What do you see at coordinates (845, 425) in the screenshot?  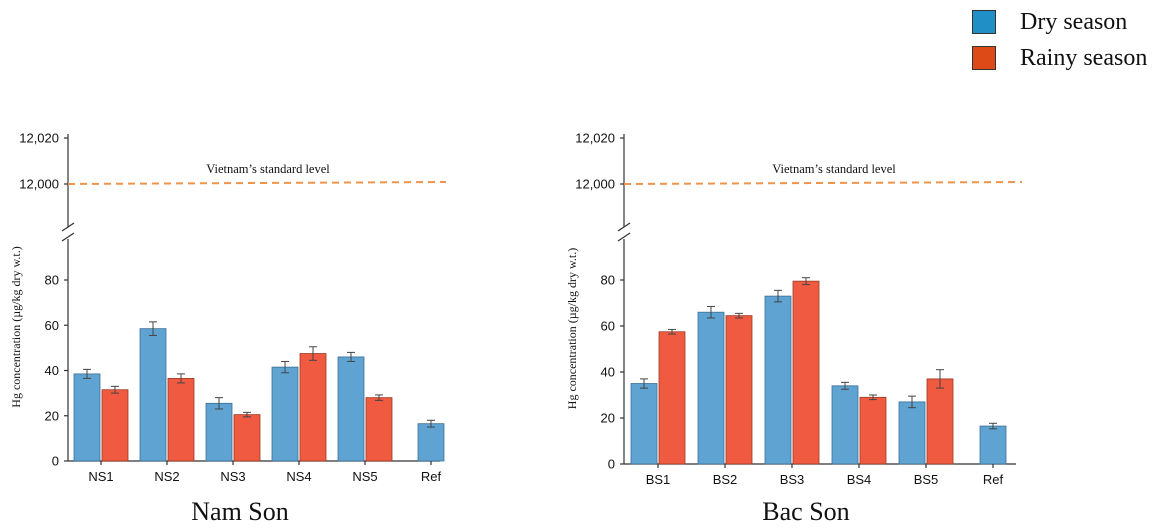 I see `bar-dry-bs4` at bounding box center [845, 425].